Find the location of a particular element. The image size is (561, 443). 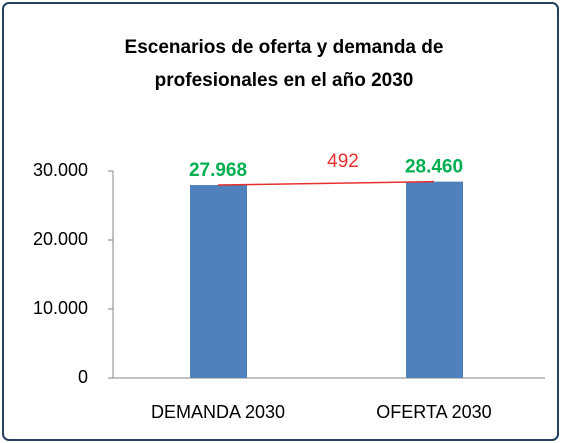

chart-title: profesionales en el año 2030 is located at coordinates (284, 80).